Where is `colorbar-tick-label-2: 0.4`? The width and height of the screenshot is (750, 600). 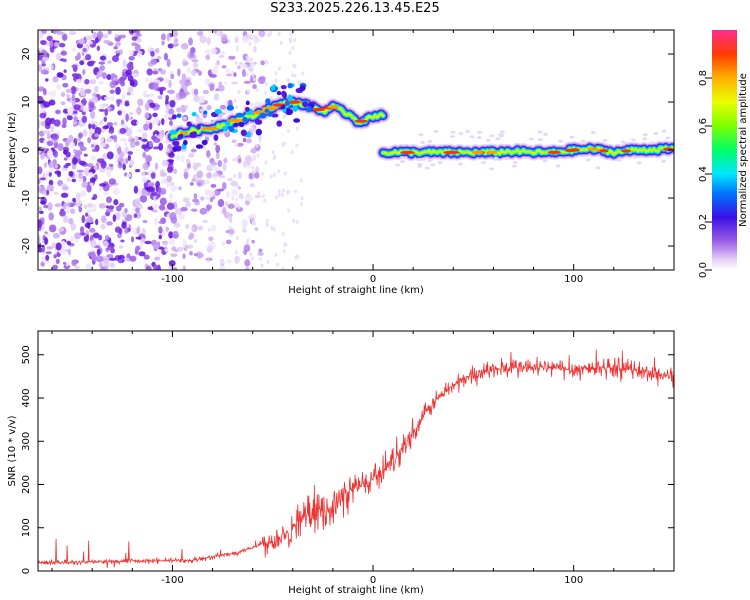
colorbar-tick-label-2: 0.4 is located at coordinates (703, 174).